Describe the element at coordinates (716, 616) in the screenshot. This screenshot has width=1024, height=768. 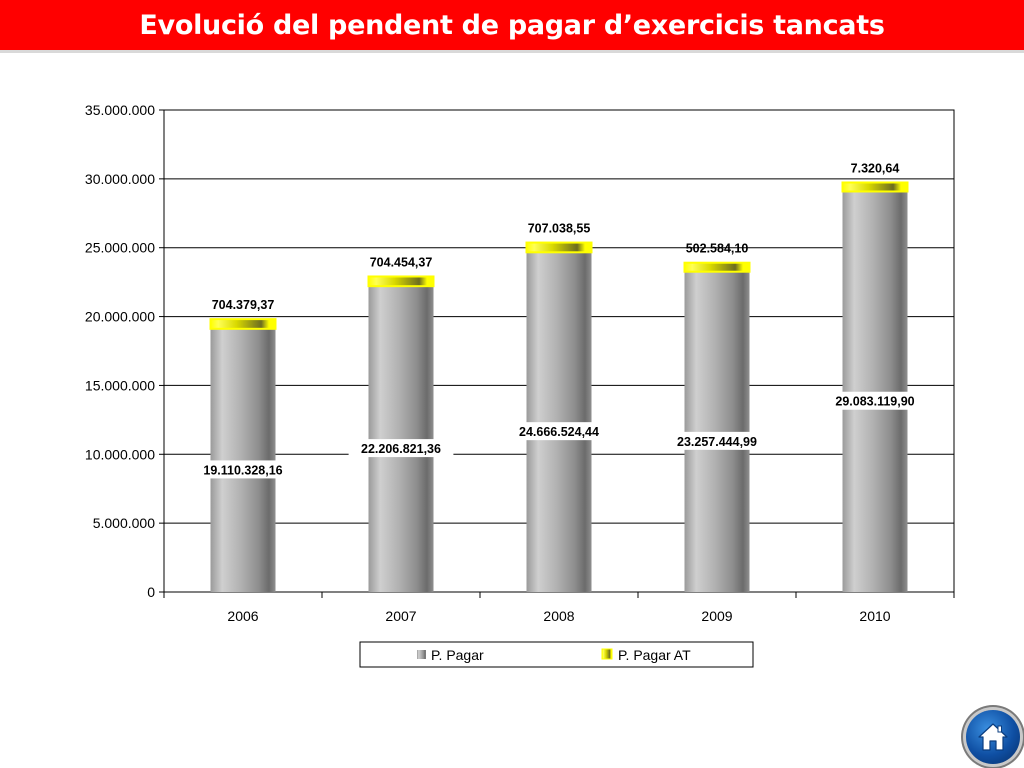
I see `x-tick-label: 2009` at that location.